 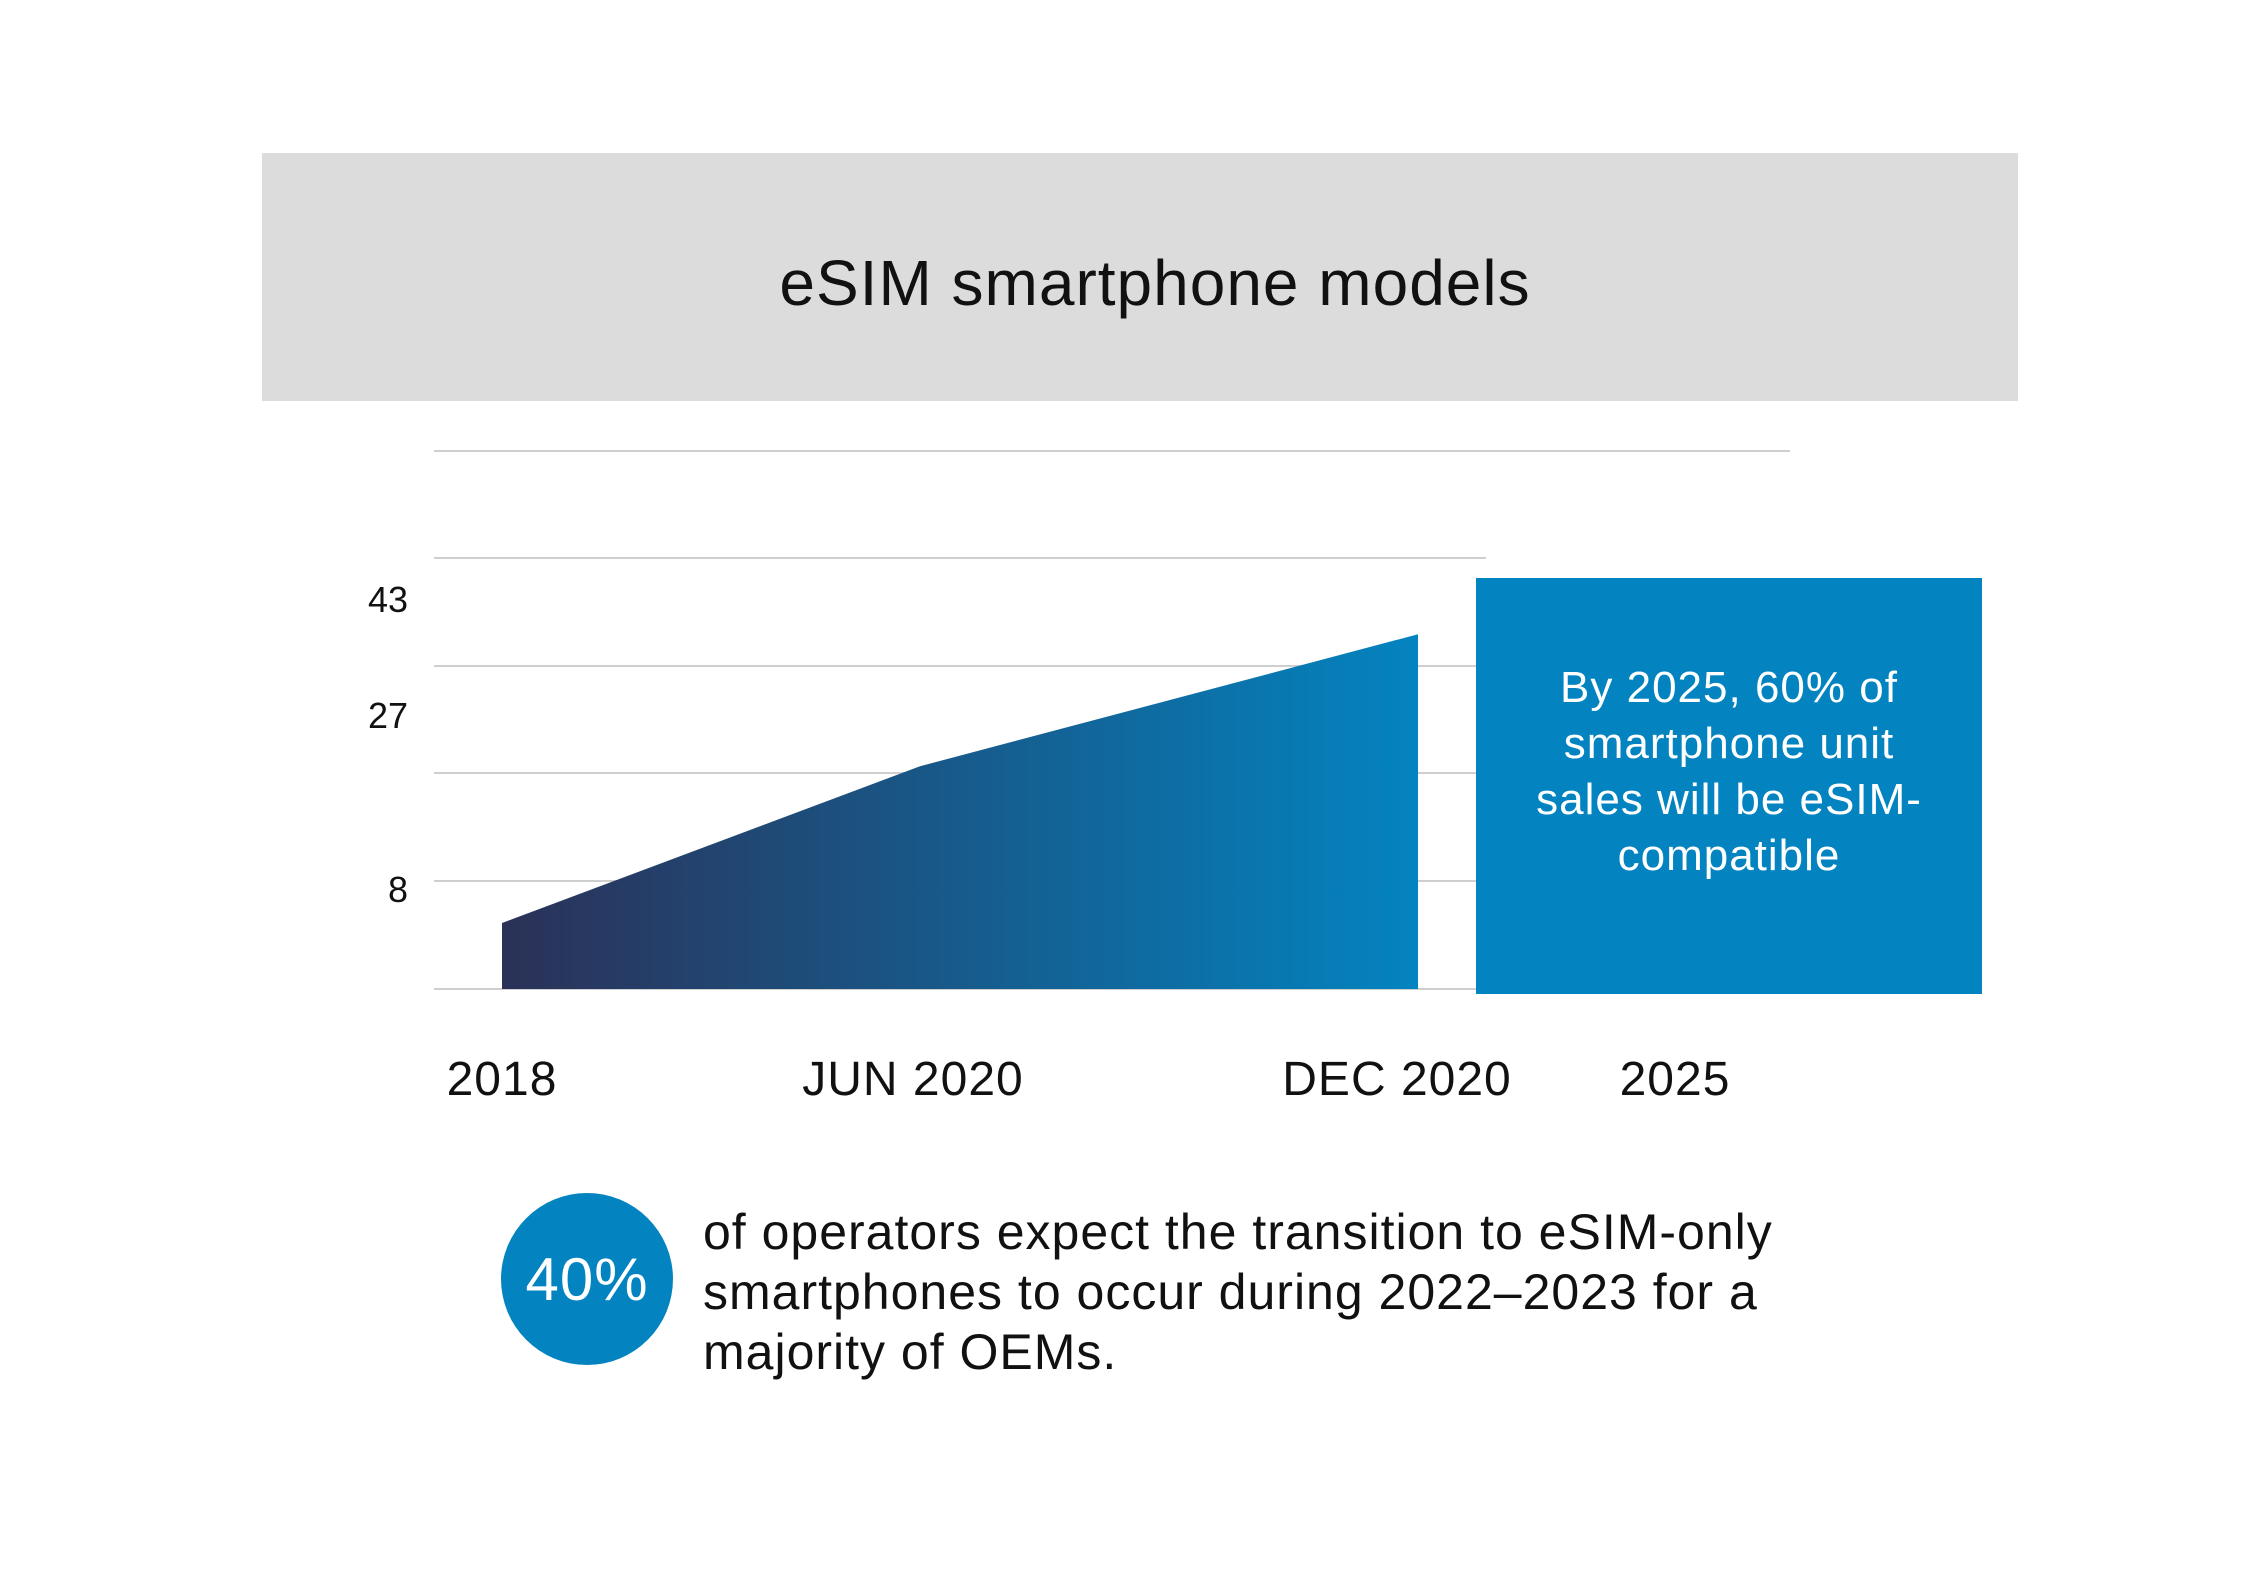 I want to click on x-tick-label: JUN 2020, so click(x=912, y=1079).